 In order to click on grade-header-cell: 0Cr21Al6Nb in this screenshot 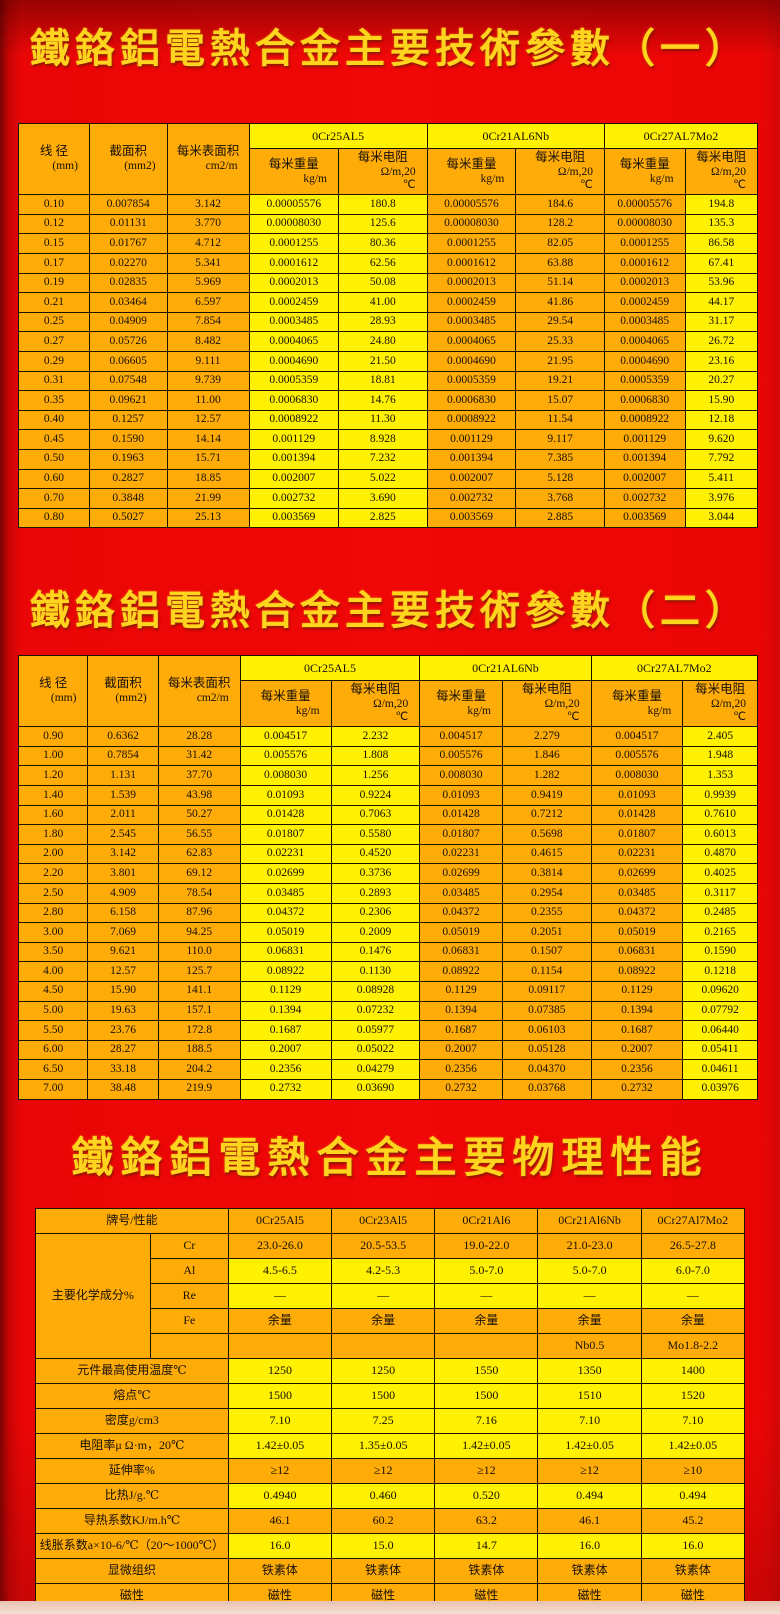, I will do `click(589, 1221)`.